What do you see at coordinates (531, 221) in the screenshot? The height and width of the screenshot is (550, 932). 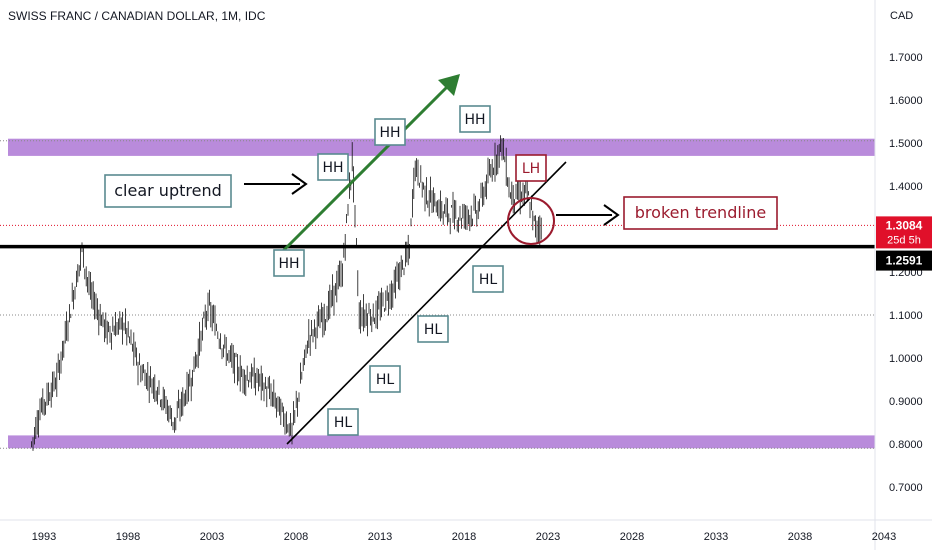 I see `break-circle` at bounding box center [531, 221].